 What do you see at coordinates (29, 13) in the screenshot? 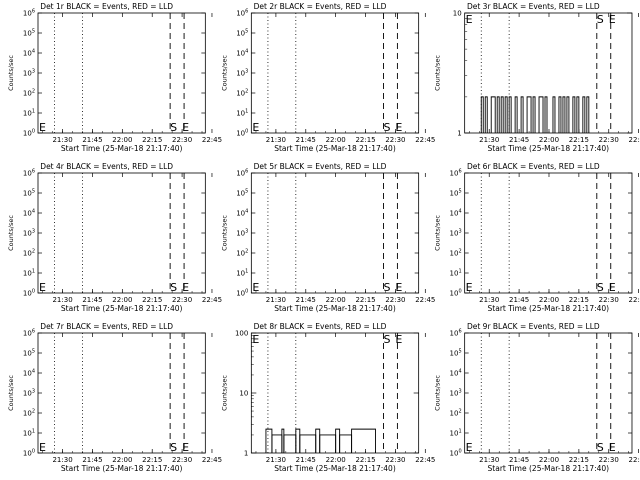
I see `y-tick-label: 106` at bounding box center [29, 13].